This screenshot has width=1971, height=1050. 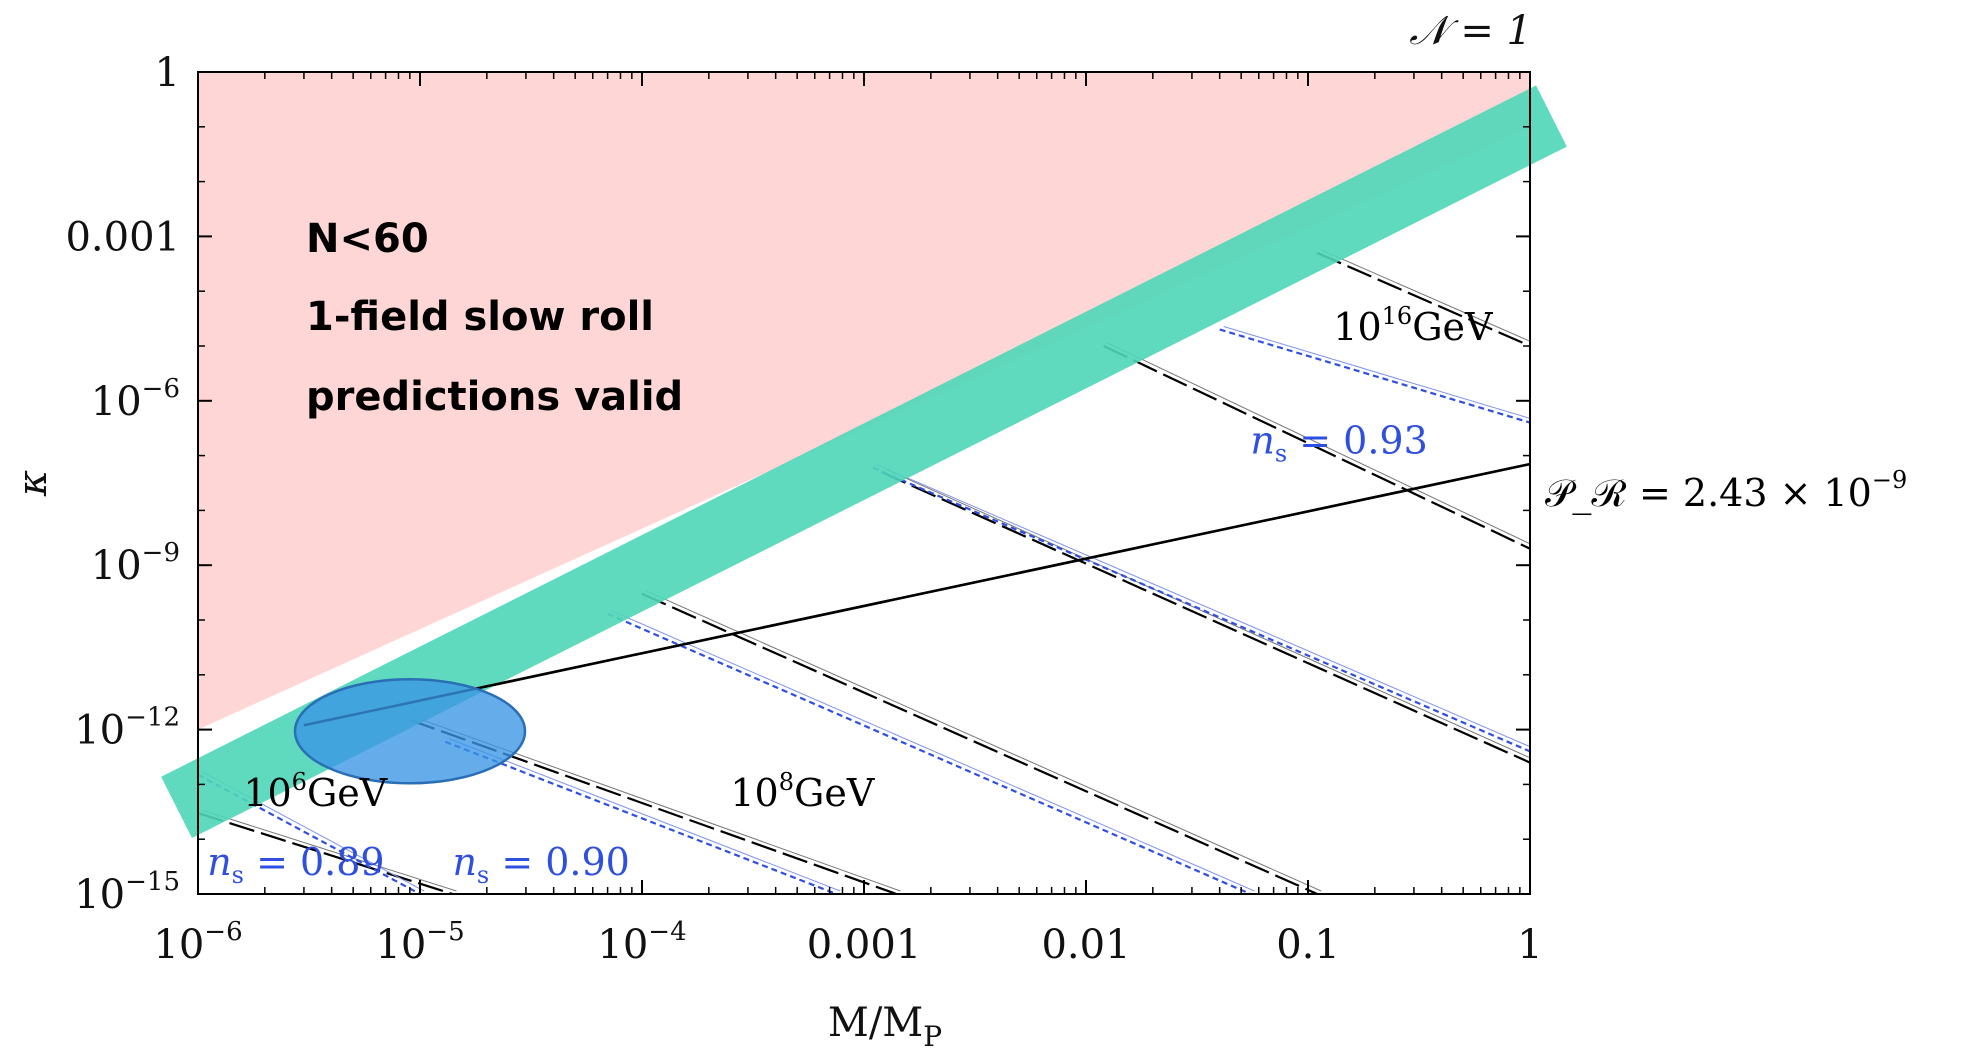 What do you see at coordinates (933, 751) in the screenshot?
I see `series-line-9-shadow` at bounding box center [933, 751].